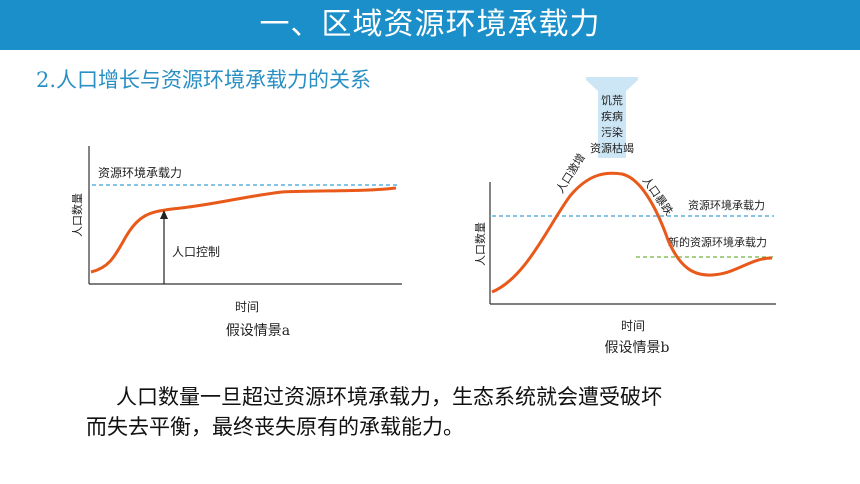 The height and width of the screenshot is (484, 860). Describe the element at coordinates (726, 205) in the screenshot. I see `diagram-b-capacity-label: 资源环境承载力` at that location.